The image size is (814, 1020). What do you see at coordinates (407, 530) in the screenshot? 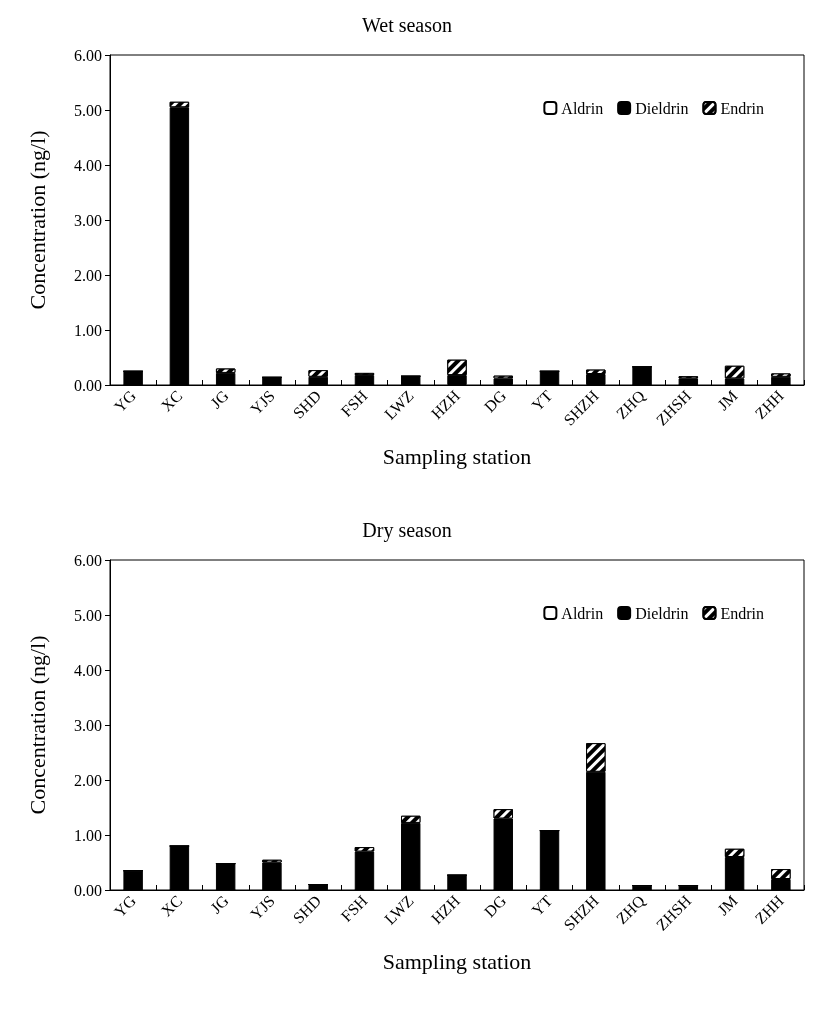
I see `chart-title: Dry season` at bounding box center [407, 530].